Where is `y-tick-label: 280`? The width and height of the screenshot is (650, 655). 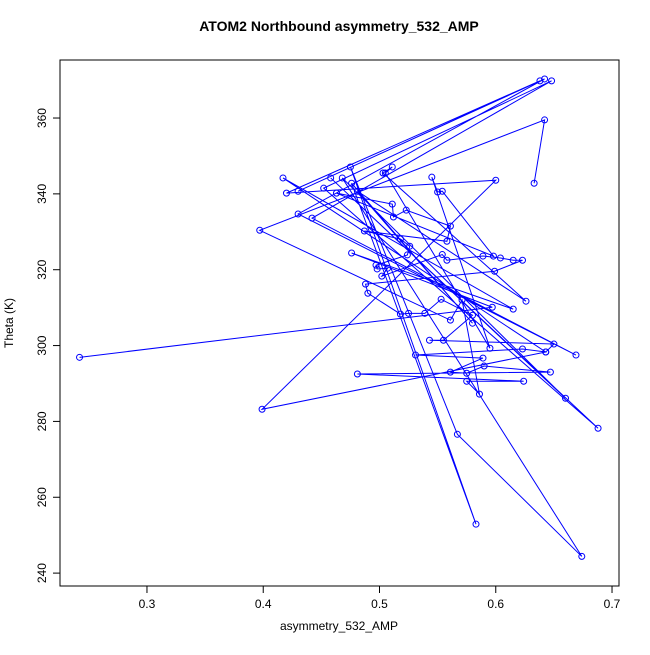 y-tick-label: 280 is located at coordinates (42, 421).